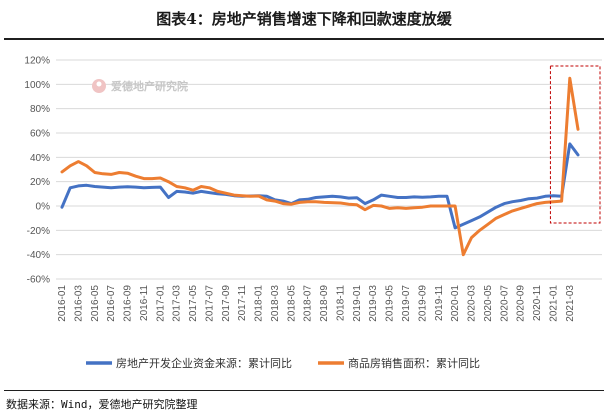 The image size is (608, 415). I want to click on x-tick-label: 2016-03, so click(78, 303).